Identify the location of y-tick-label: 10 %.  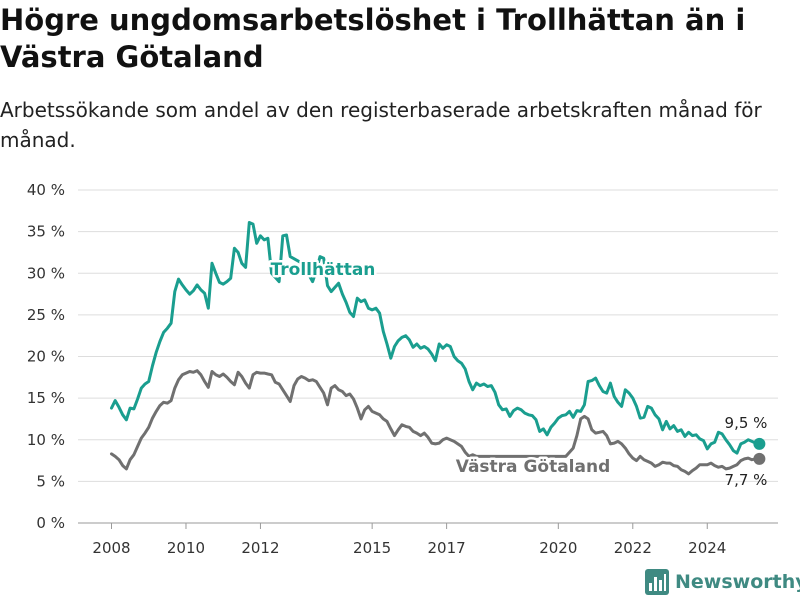
(46, 440).